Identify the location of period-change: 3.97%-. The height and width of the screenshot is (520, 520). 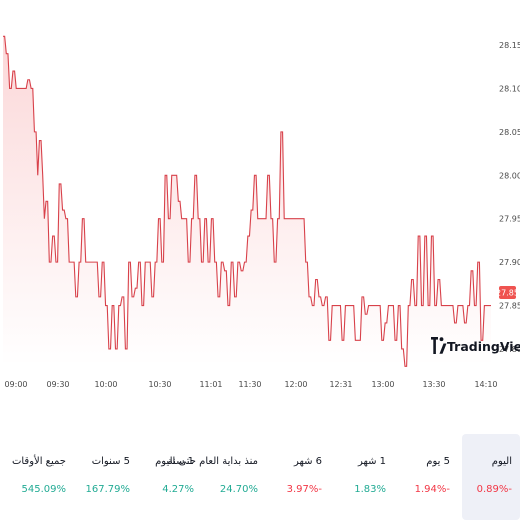
(304, 489).